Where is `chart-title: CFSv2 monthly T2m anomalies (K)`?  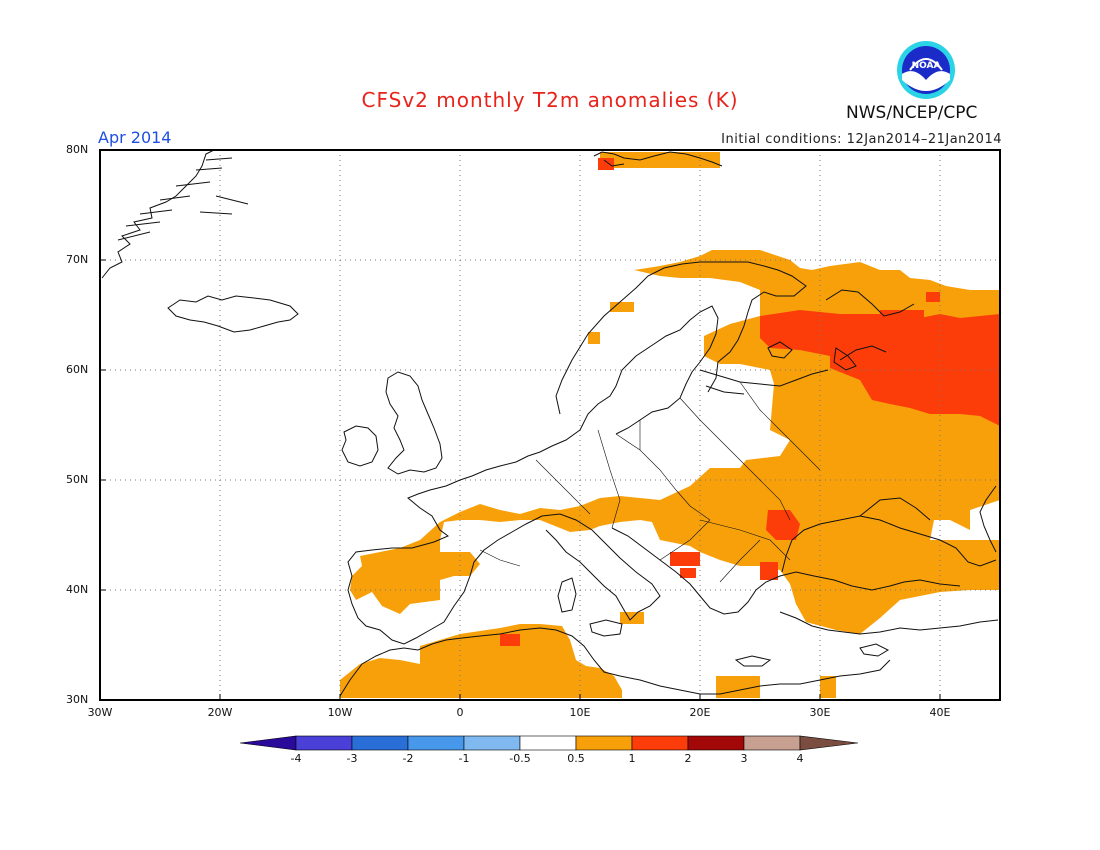 chart-title: CFSv2 monthly T2m anomalies (K) is located at coordinates (550, 100).